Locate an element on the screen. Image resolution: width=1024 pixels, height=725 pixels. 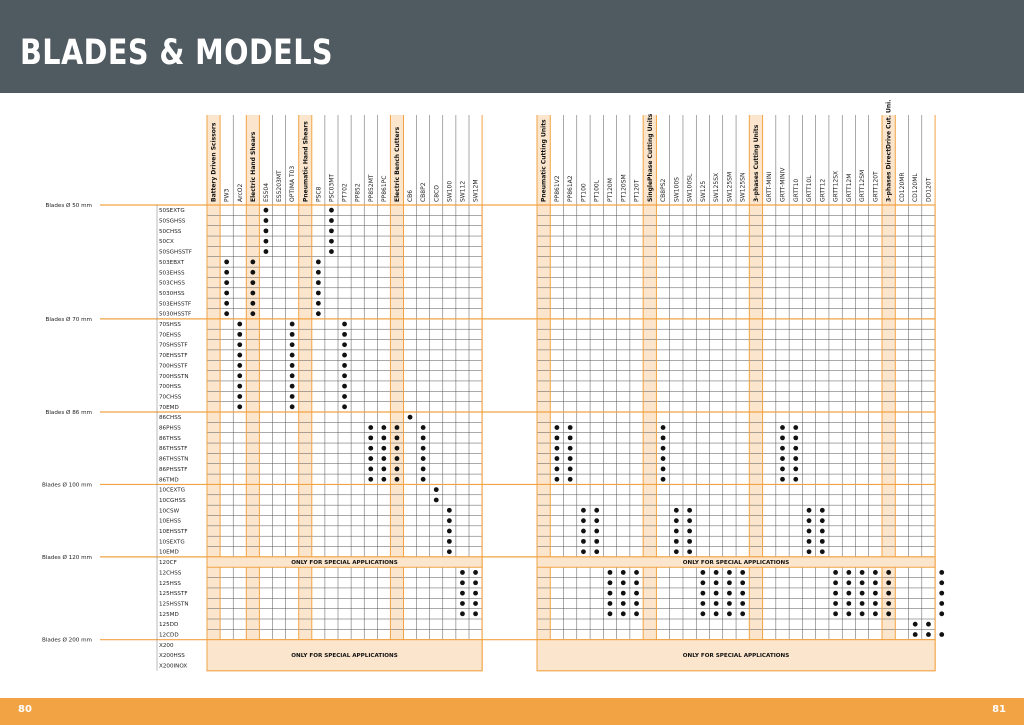
row-label: 70EMD is located at coordinates (169, 408).